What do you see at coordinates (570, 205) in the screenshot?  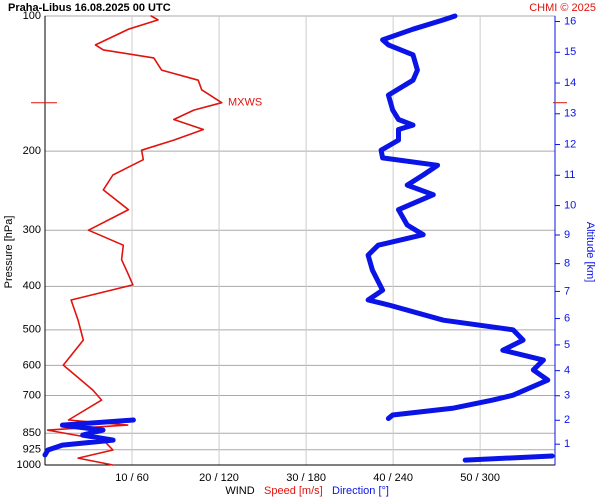 I see `y2-tick-label: 10` at bounding box center [570, 205].